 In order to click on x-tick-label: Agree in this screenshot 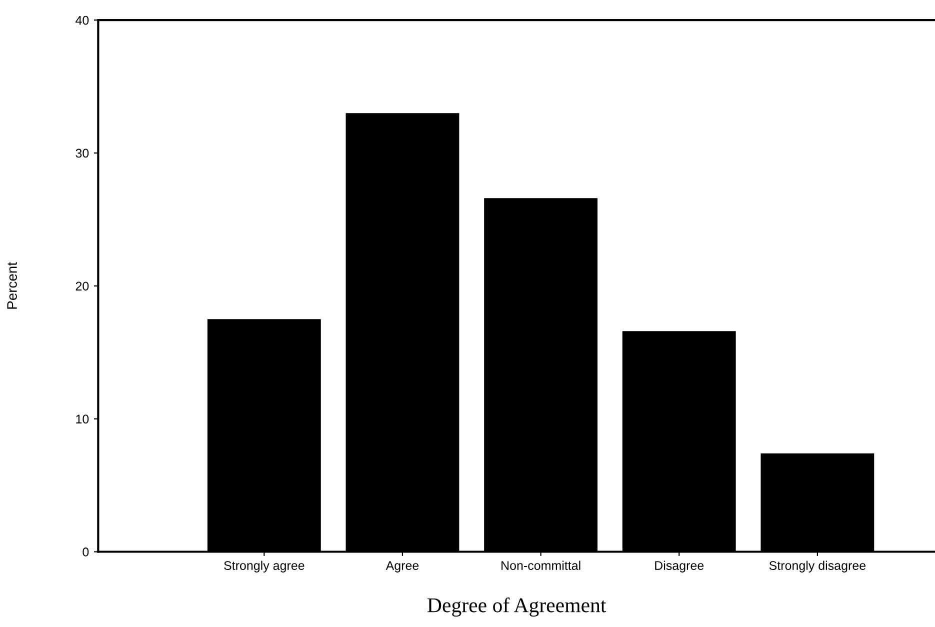, I will do `click(402, 566)`.